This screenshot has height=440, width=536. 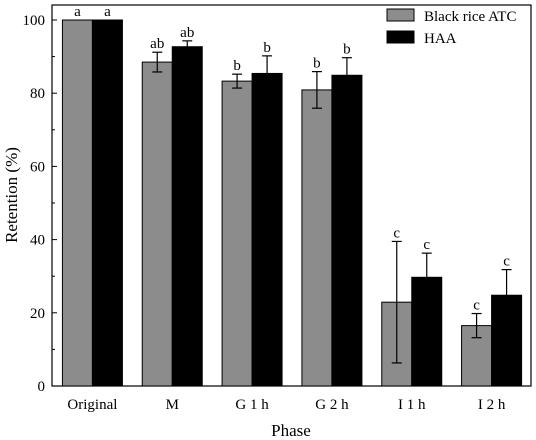 What do you see at coordinates (267, 229) in the screenshot?
I see `bar-haa-g-1-h` at bounding box center [267, 229].